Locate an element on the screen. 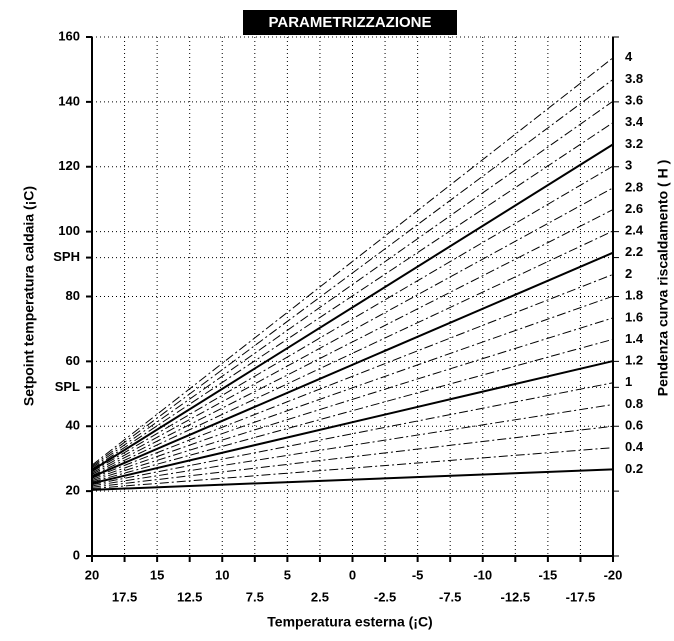  y-tick-label: 40 is located at coordinates (73, 425).